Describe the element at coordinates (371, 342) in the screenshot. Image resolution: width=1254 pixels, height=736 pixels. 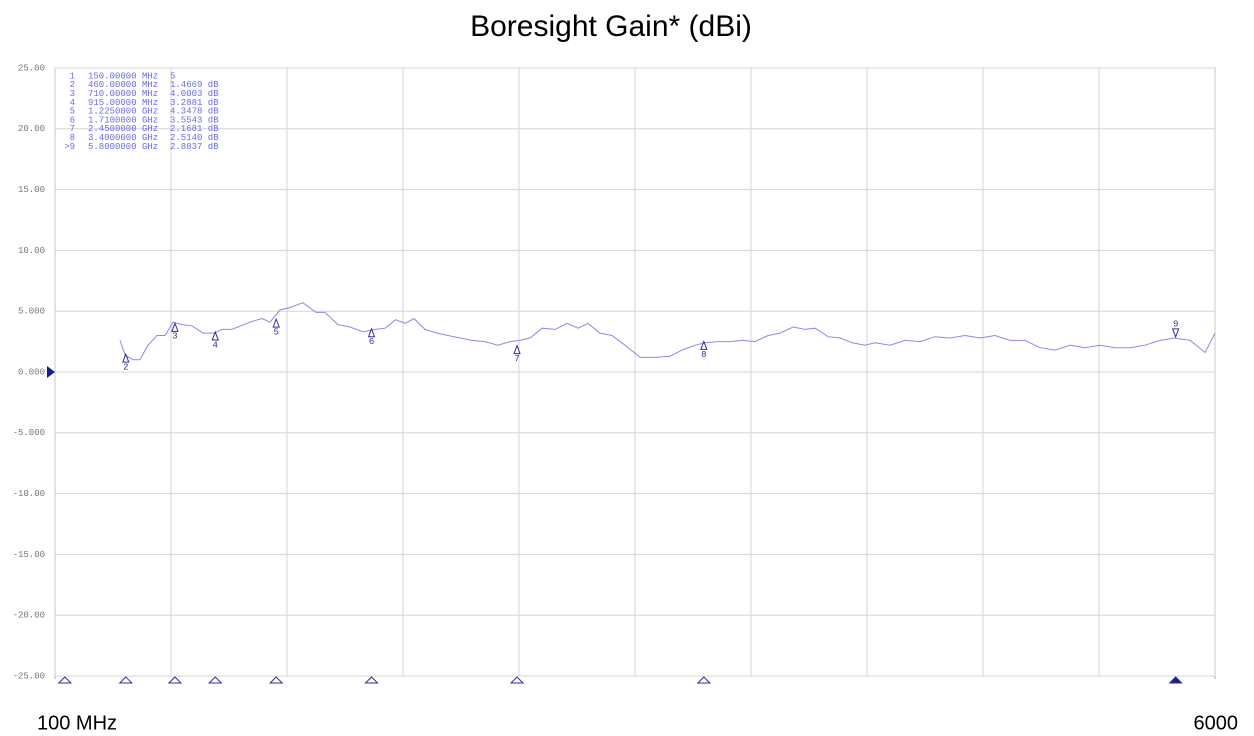
I see `trace-marker-label: 6` at that location.